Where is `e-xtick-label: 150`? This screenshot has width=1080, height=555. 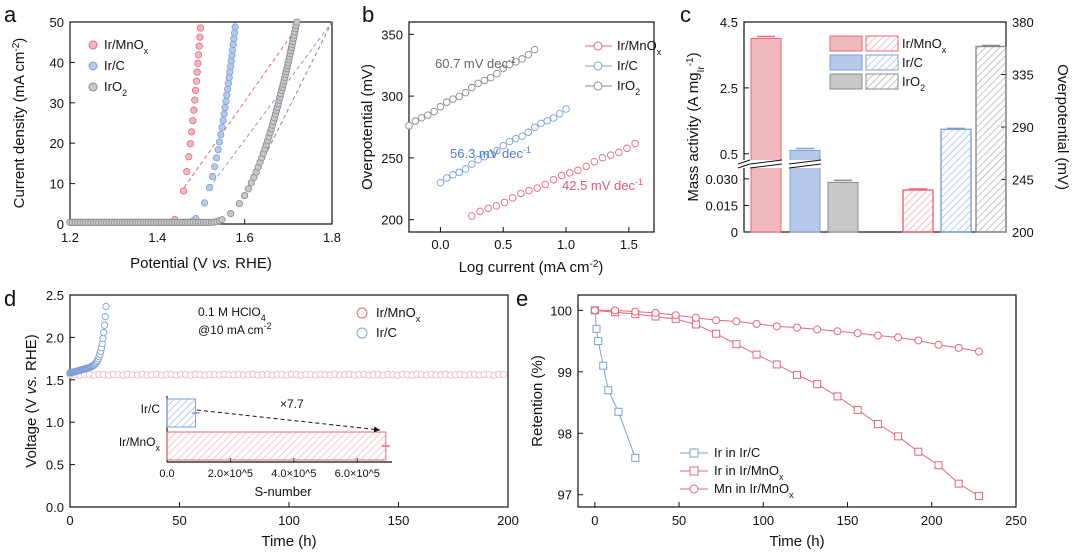
e-xtick-label: 150 is located at coordinates (848, 520).